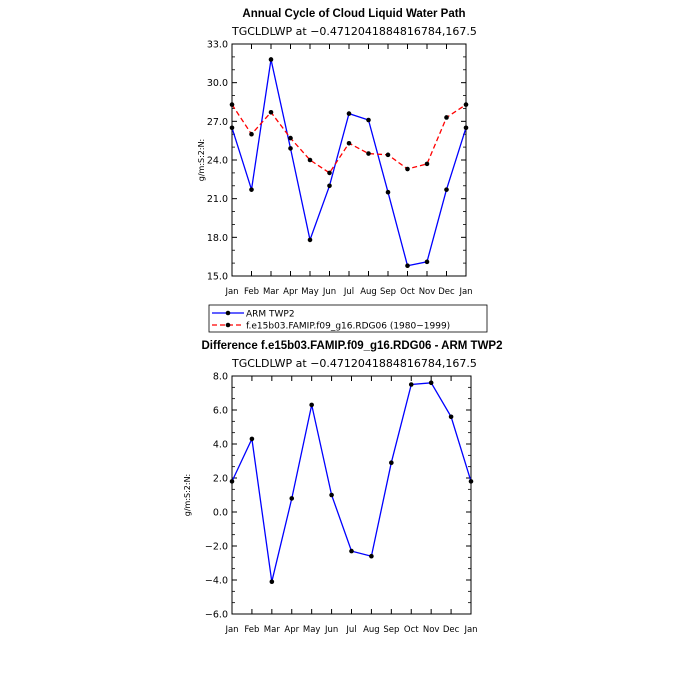 The height and width of the screenshot is (675, 675). Describe the element at coordinates (351, 495) in the screenshot. I see `bottom-frame` at that location.